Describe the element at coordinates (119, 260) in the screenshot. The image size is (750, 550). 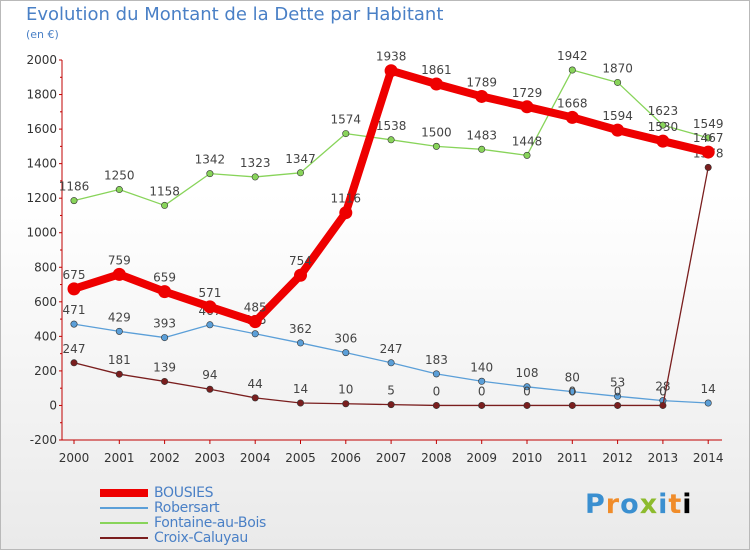
I see `data-label: 759` at that location.